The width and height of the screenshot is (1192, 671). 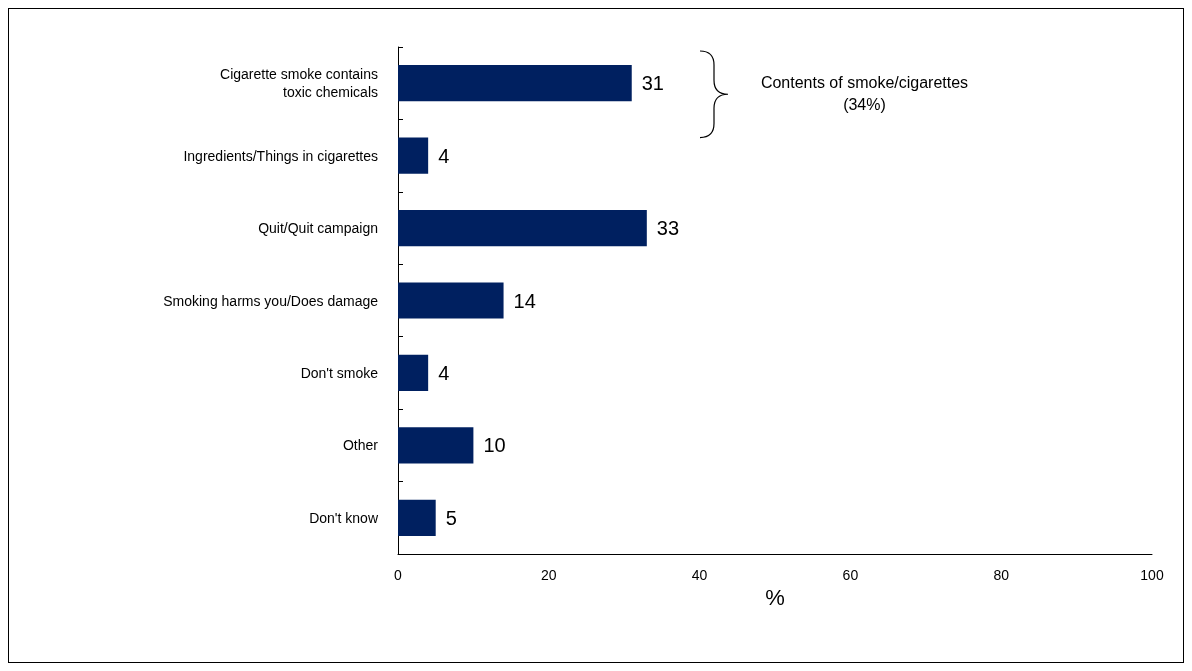 What do you see at coordinates (850, 575) in the screenshot?
I see `x-tick-label: 60` at bounding box center [850, 575].